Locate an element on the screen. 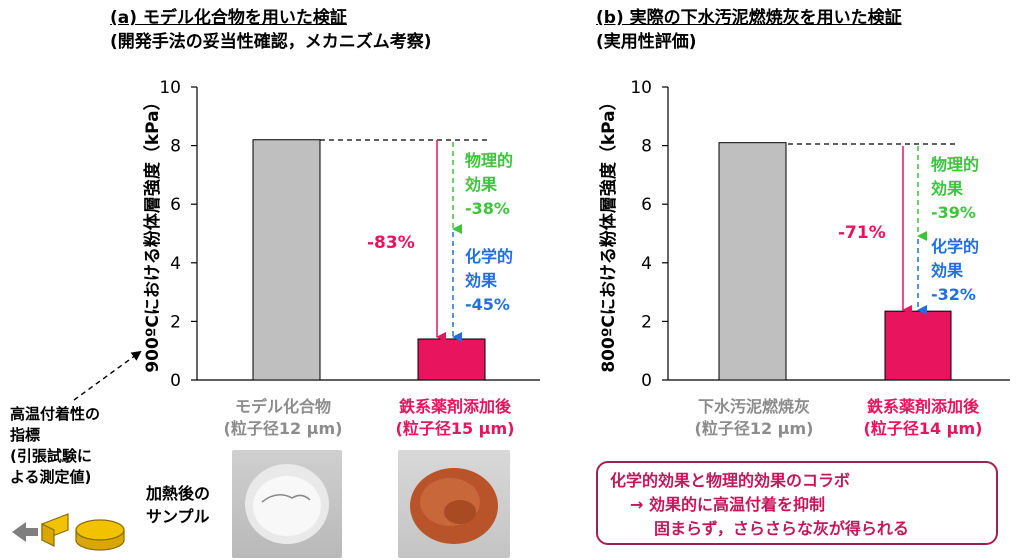 The width and height of the screenshot is (1034, 560). panel-b-subtitle: (実用性評価) is located at coordinates (646, 42).